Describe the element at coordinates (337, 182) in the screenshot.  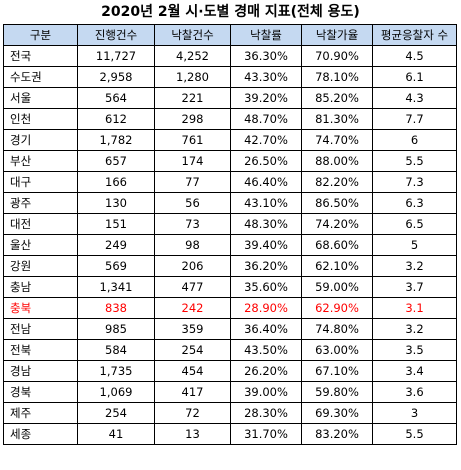
I see `cell-bid-ratio: 82.20%` at that location.